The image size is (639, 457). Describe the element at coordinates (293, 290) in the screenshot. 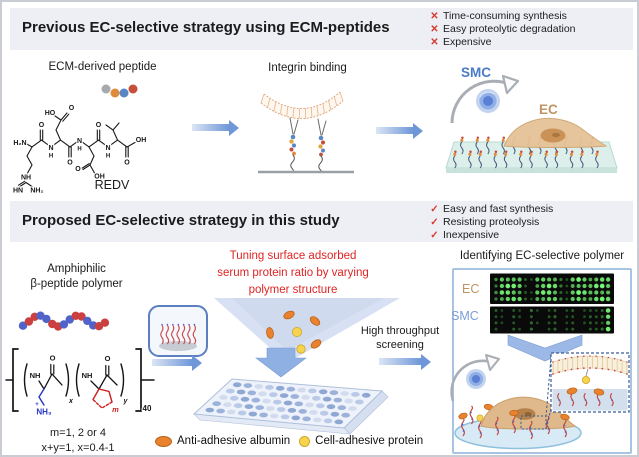

I see `tuning-line3: polymer structure` at that location.